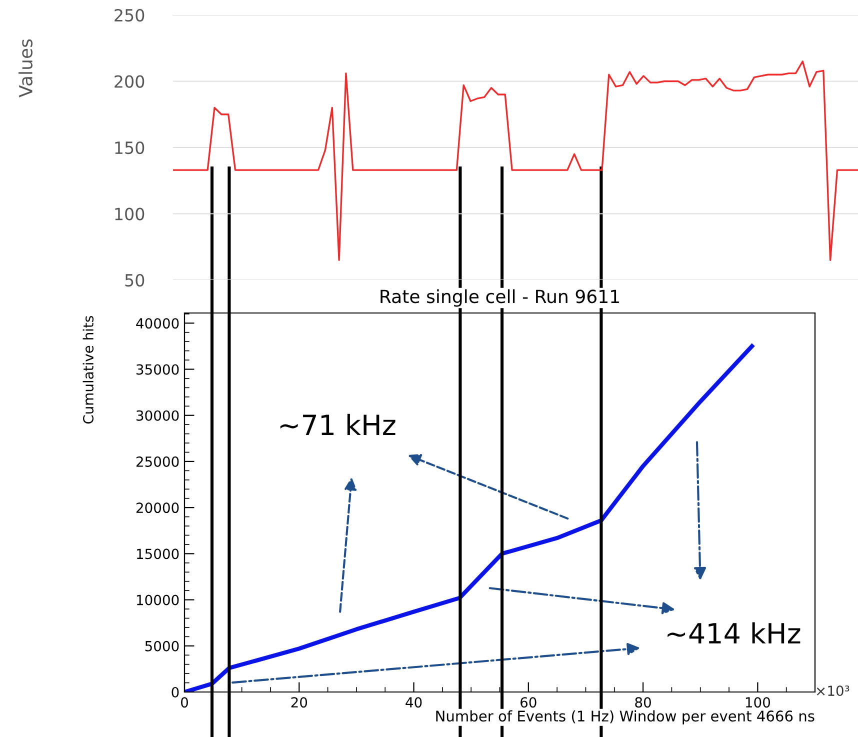 The image size is (858, 737). What do you see at coordinates (499, 298) in the screenshot?
I see `chart-title: Rate single cell - Run 9611` at bounding box center [499, 298].